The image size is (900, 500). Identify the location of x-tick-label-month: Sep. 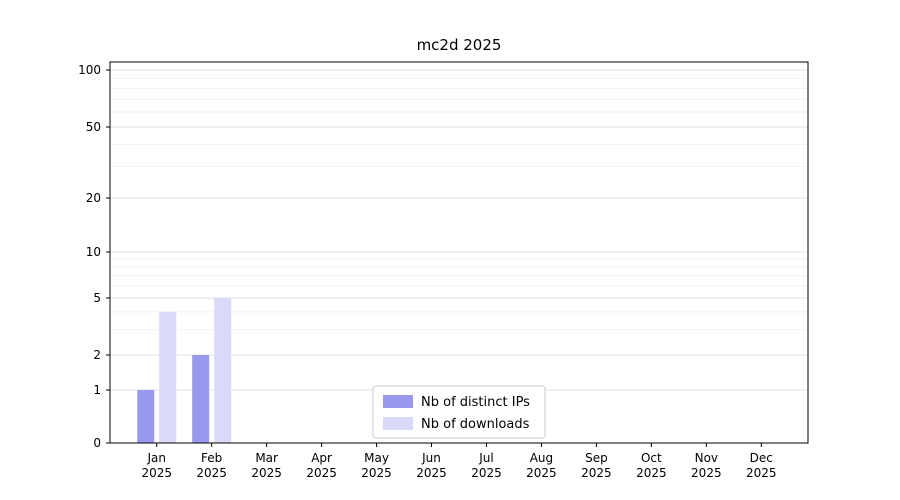
(596, 458).